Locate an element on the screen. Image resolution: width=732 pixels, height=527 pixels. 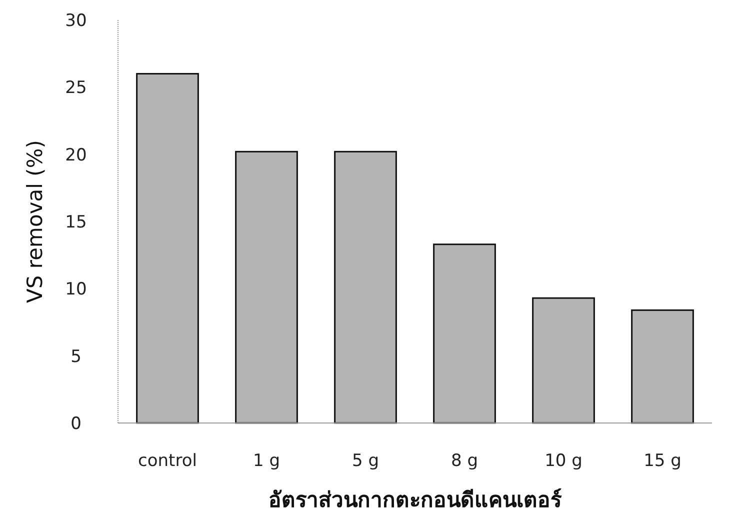
y-tick-label: 15 is located at coordinates (76, 222).